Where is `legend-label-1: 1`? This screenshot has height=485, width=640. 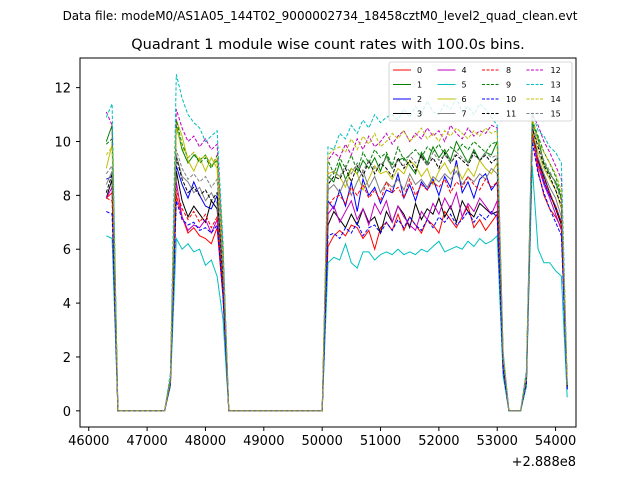 legend-label-1: 1 is located at coordinates (419, 85).